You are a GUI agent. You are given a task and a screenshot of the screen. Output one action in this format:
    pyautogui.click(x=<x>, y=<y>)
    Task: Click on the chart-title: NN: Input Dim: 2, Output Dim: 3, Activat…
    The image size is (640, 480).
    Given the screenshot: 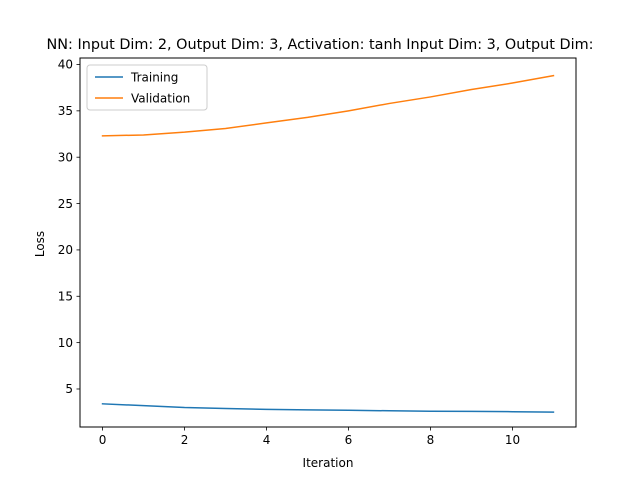 What is the action you would take?
    pyautogui.click(x=320, y=45)
    